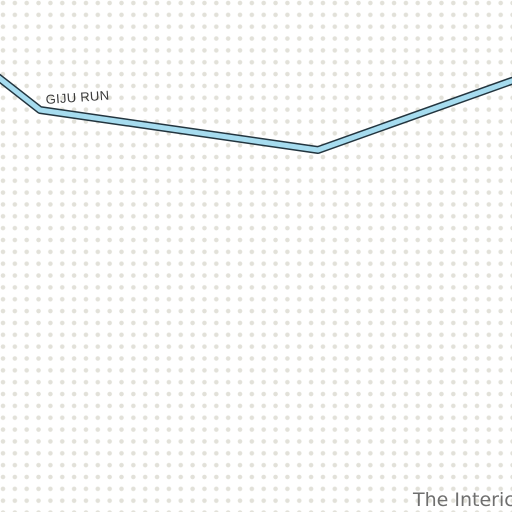 The image size is (512, 512). Describe the element at coordinates (77, 97) in the screenshot. I see `road-label: GIJU RUN` at that location.